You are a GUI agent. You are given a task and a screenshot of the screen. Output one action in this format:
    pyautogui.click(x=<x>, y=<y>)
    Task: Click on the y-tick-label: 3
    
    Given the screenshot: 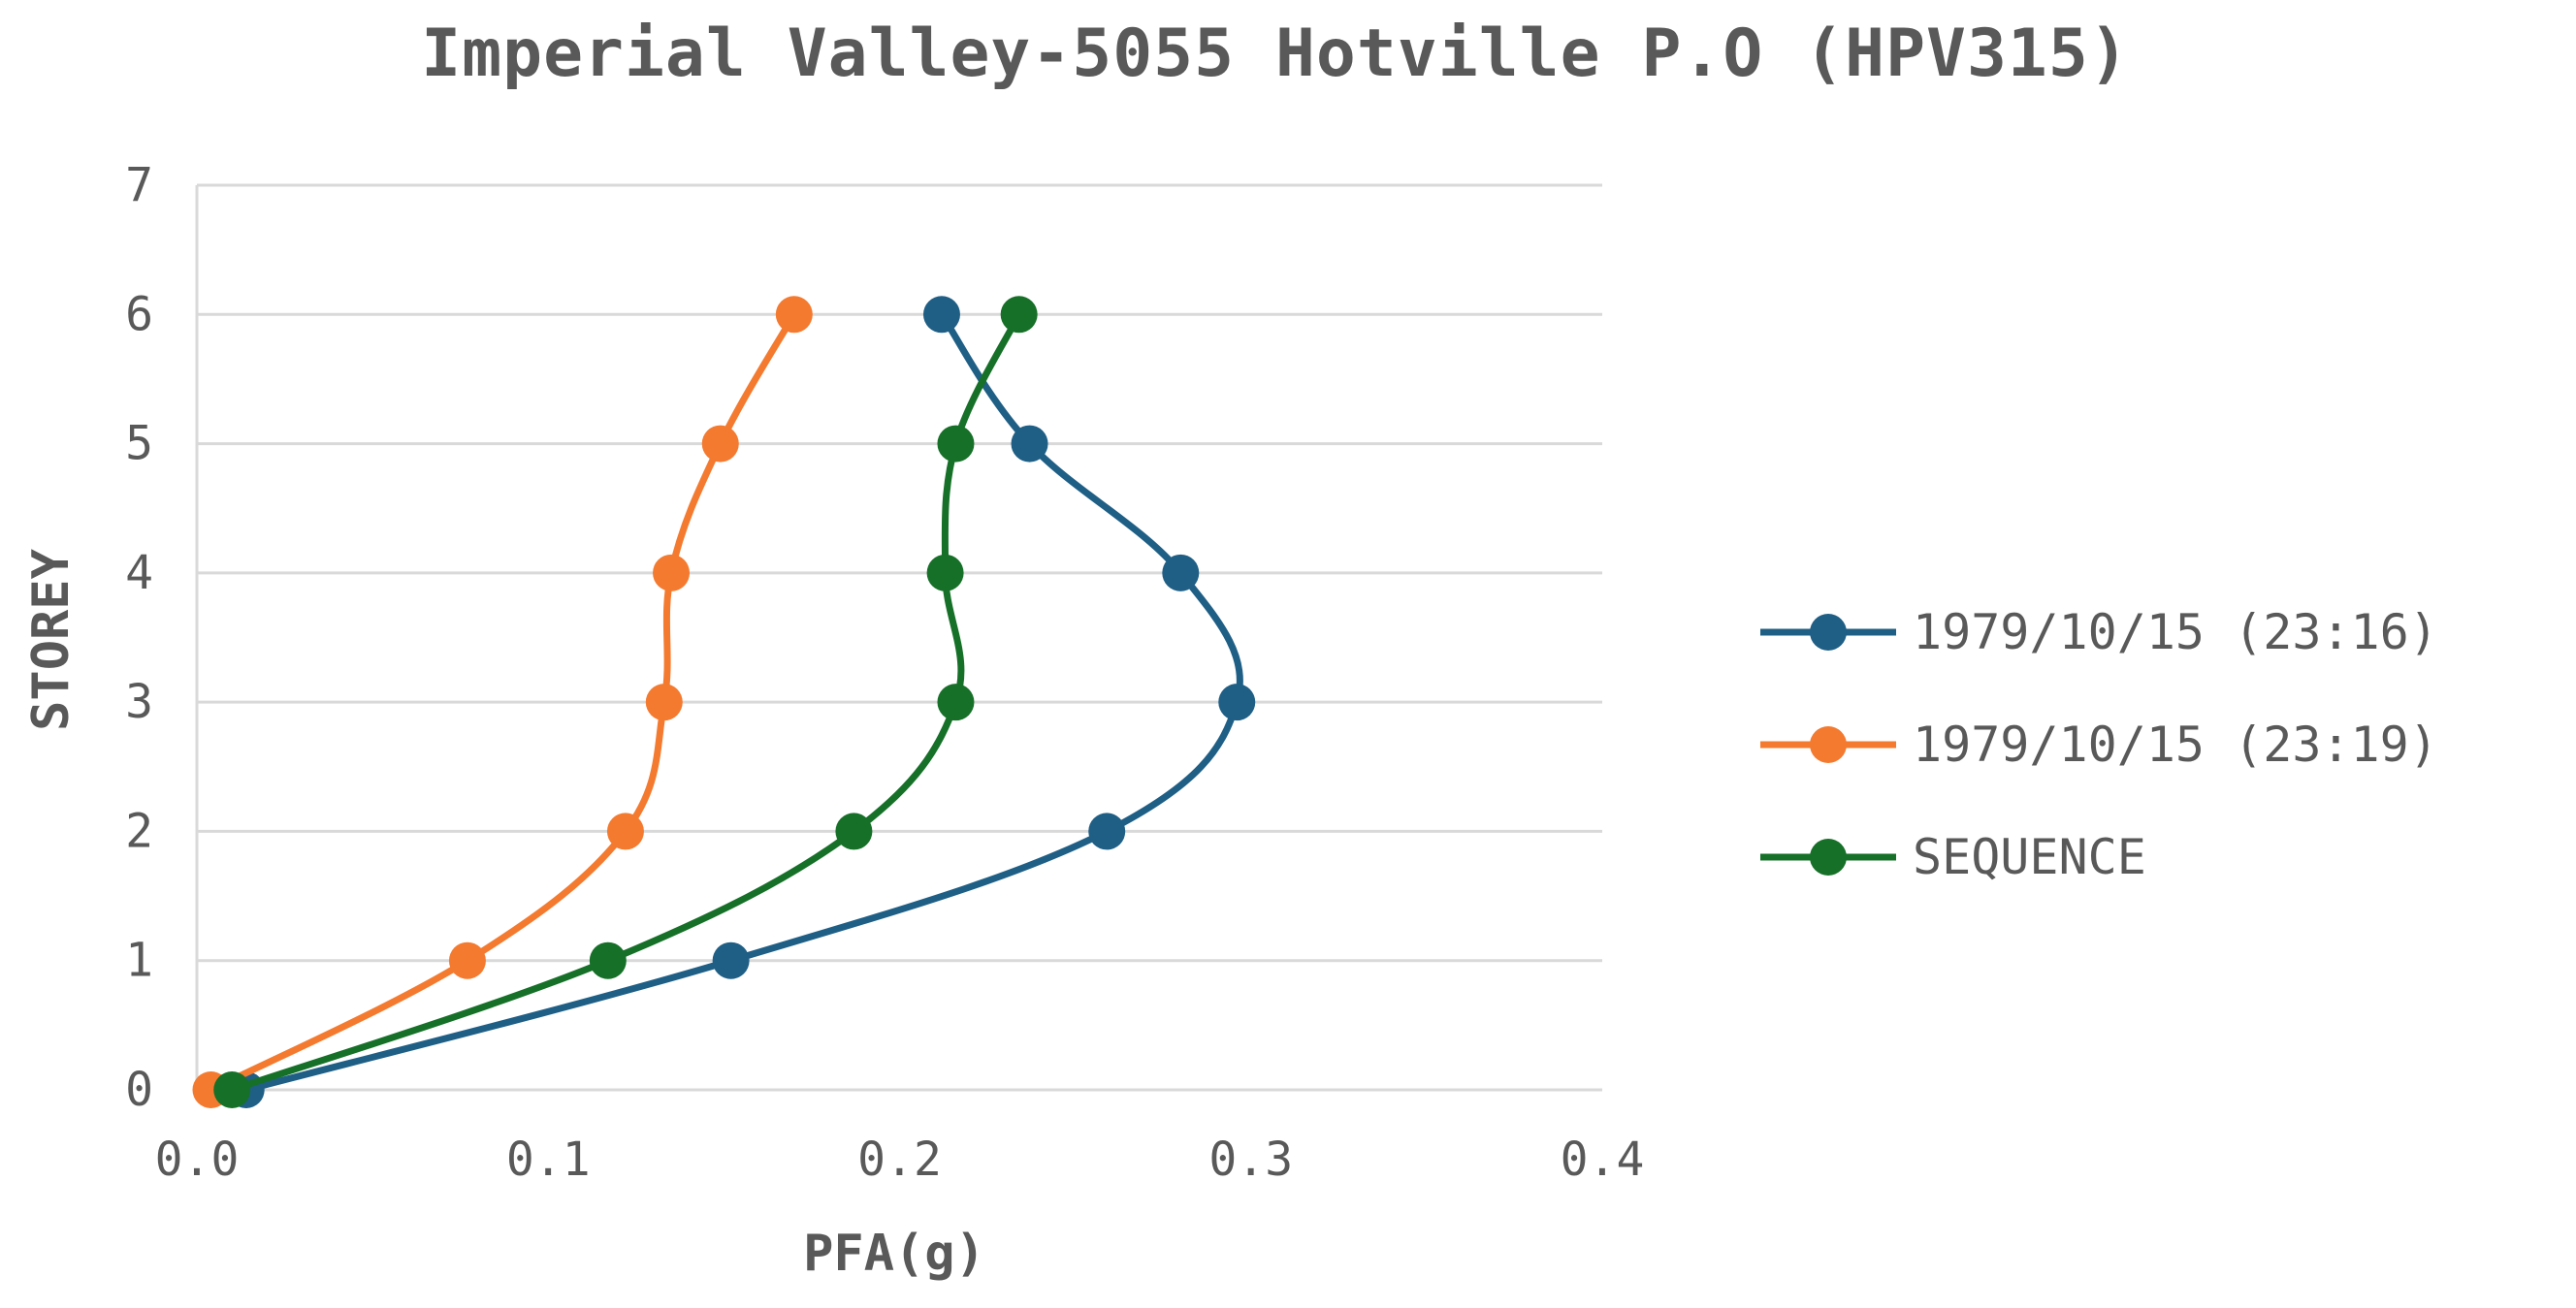 What is the action you would take?
    pyautogui.click(x=139, y=702)
    